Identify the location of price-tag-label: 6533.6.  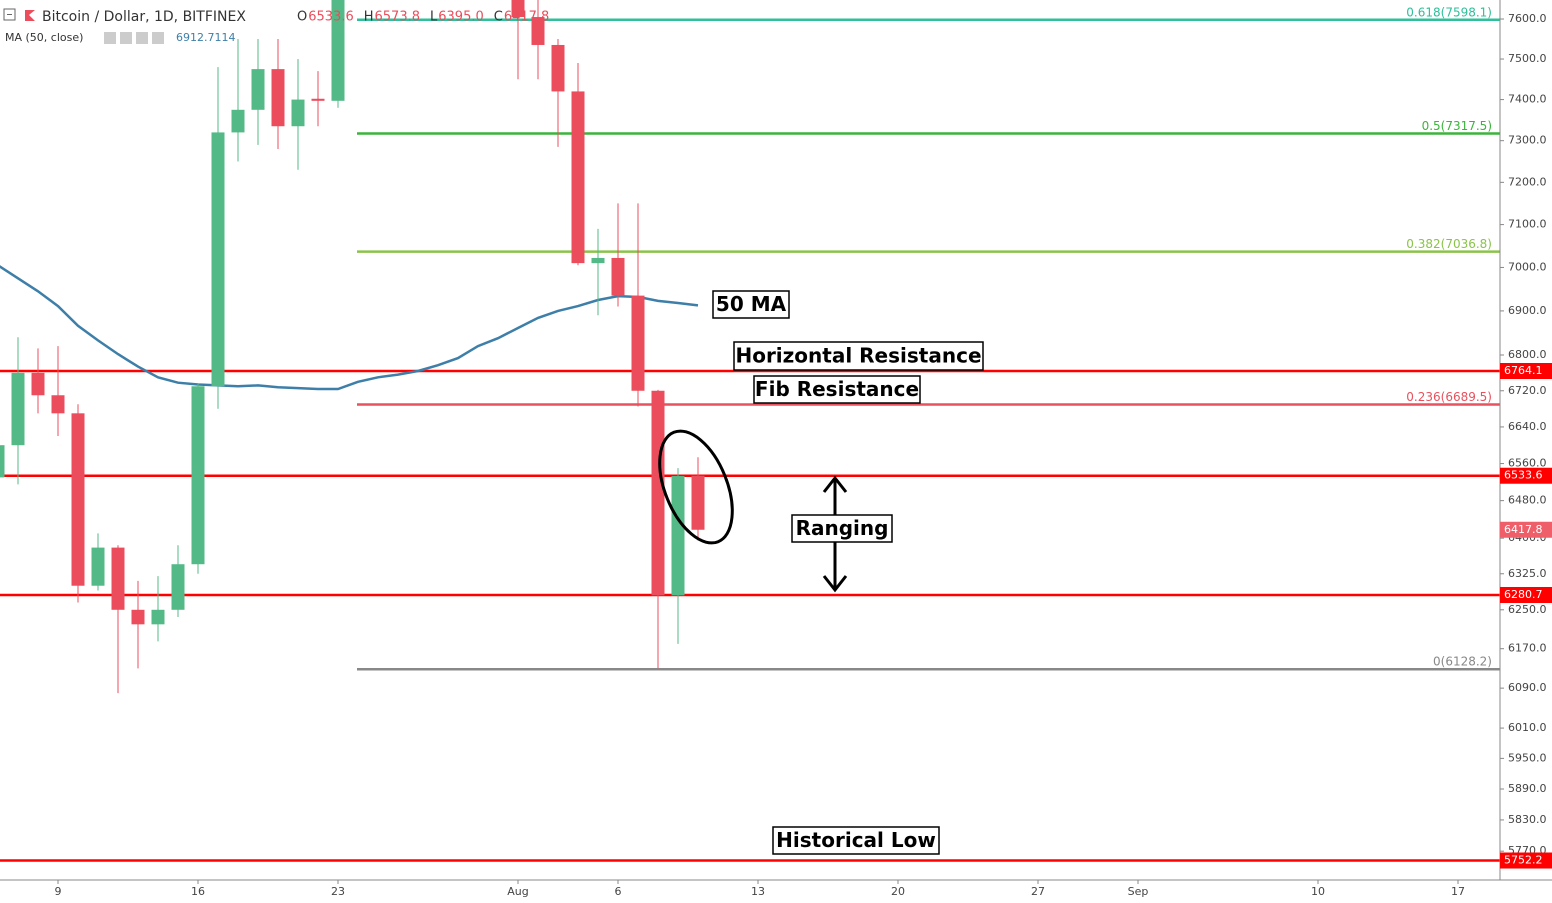
(1523, 475).